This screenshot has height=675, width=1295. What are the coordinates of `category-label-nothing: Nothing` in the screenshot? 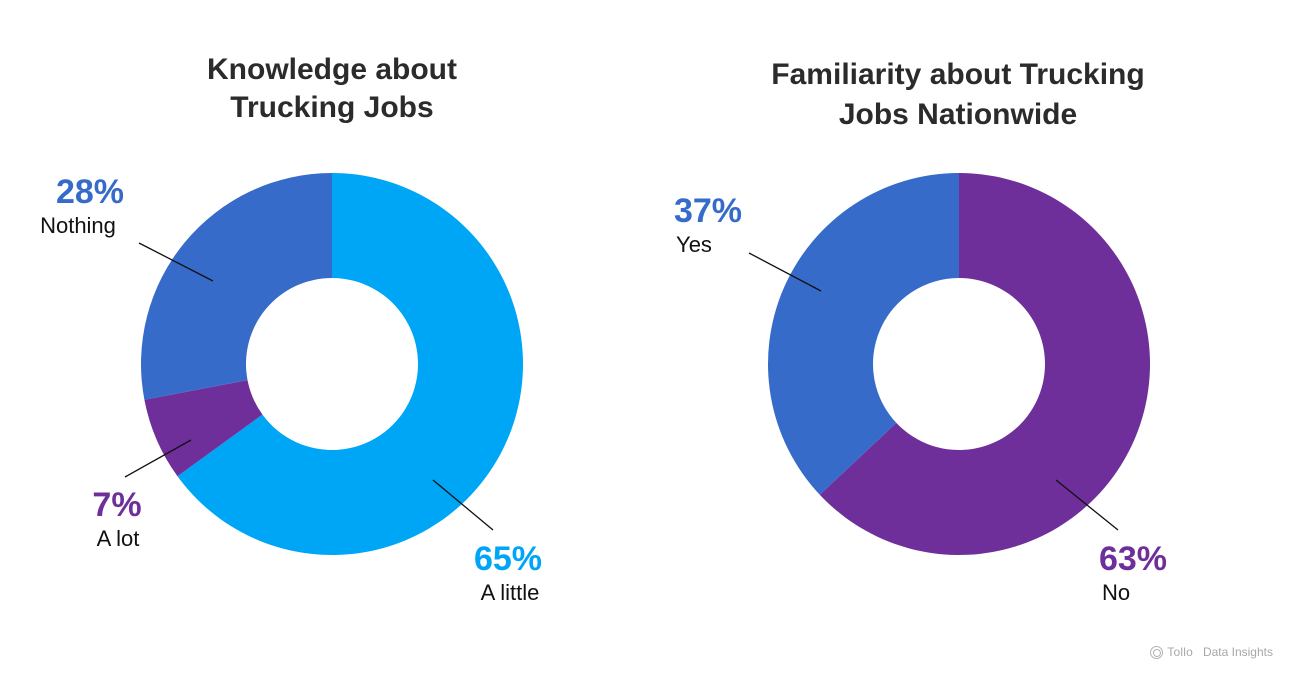 It's located at (78, 225).